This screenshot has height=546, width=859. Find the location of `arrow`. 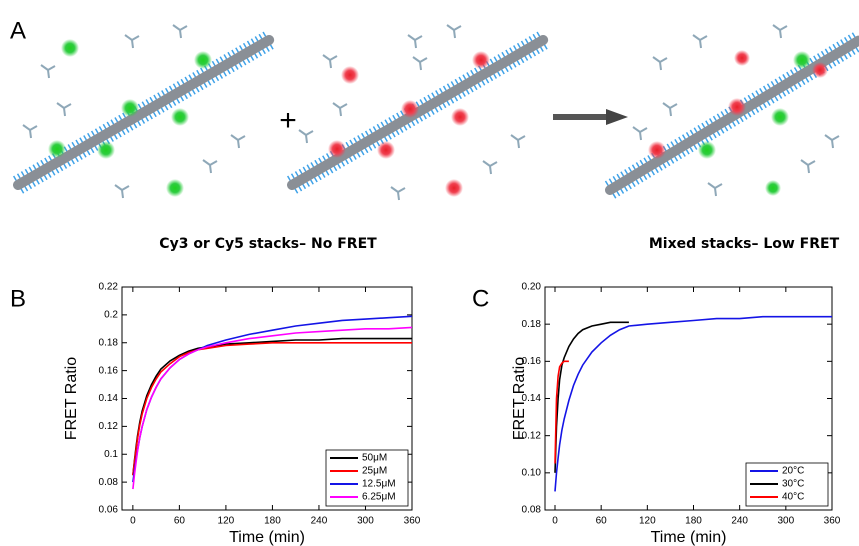

arrow is located at coordinates (590, 117).